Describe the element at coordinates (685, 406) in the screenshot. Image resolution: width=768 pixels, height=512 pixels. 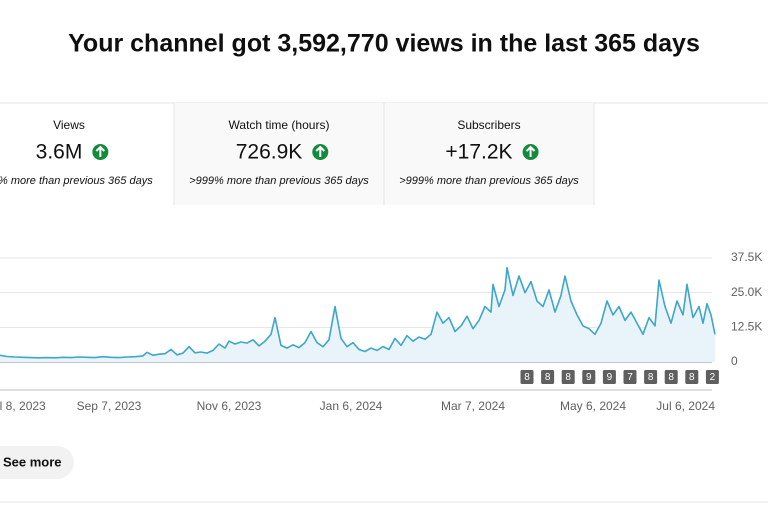
I see `x-tick-label: Jul 6, 2024` at that location.